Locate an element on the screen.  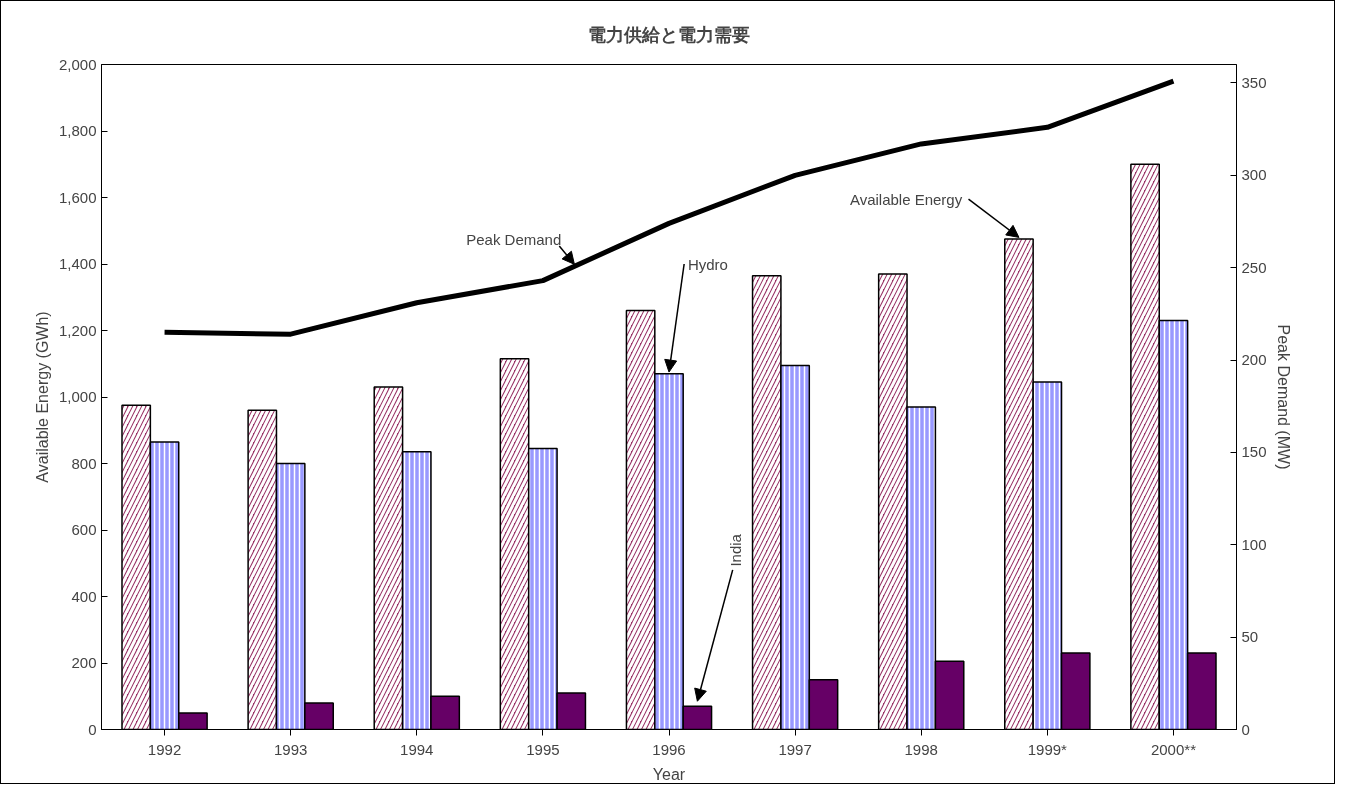
x-tick-label: 1998 is located at coordinates (921, 749).